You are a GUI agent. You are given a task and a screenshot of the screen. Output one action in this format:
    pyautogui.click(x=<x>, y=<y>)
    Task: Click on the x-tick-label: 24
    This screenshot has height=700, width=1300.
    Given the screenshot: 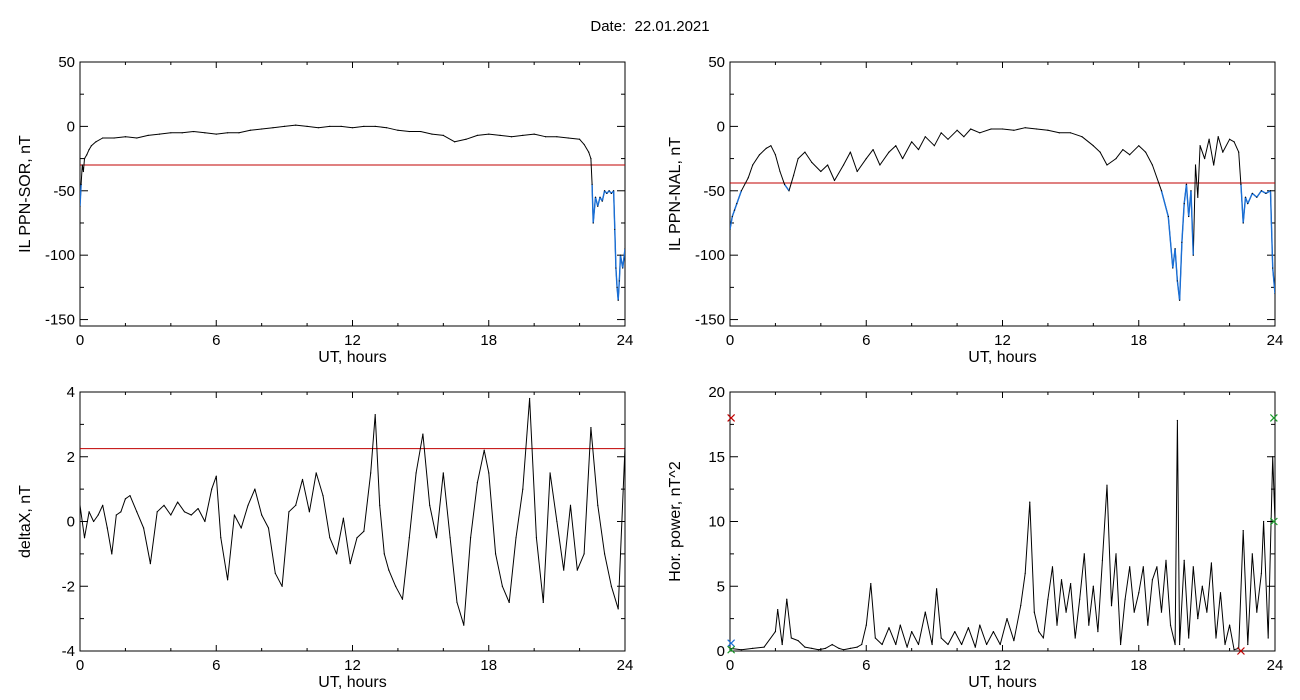 What is the action you would take?
    pyautogui.click(x=1275, y=665)
    